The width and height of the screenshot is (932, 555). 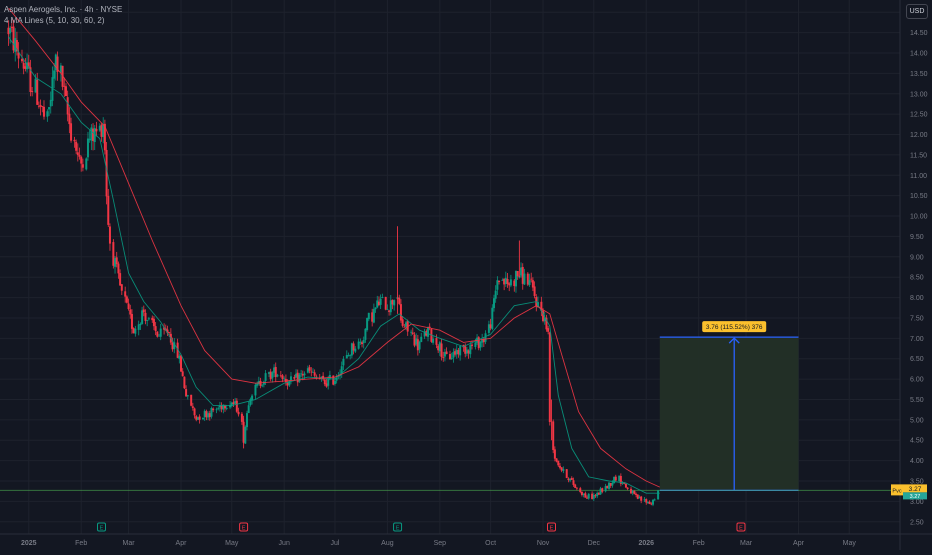 What do you see at coordinates (919, 53) in the screenshot?
I see `y-tick-label: 14.00` at bounding box center [919, 53].